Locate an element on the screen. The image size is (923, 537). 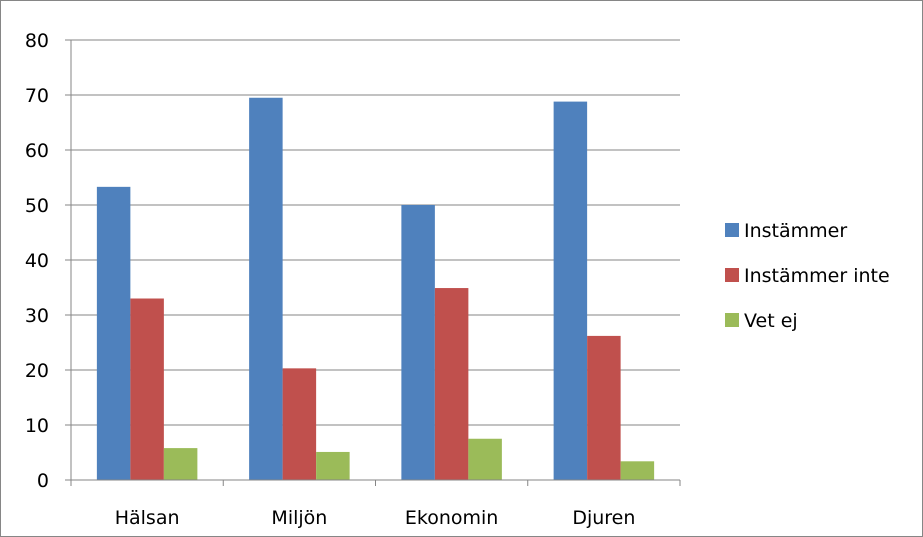
y-tick-label: 70 is located at coordinates (37, 96).